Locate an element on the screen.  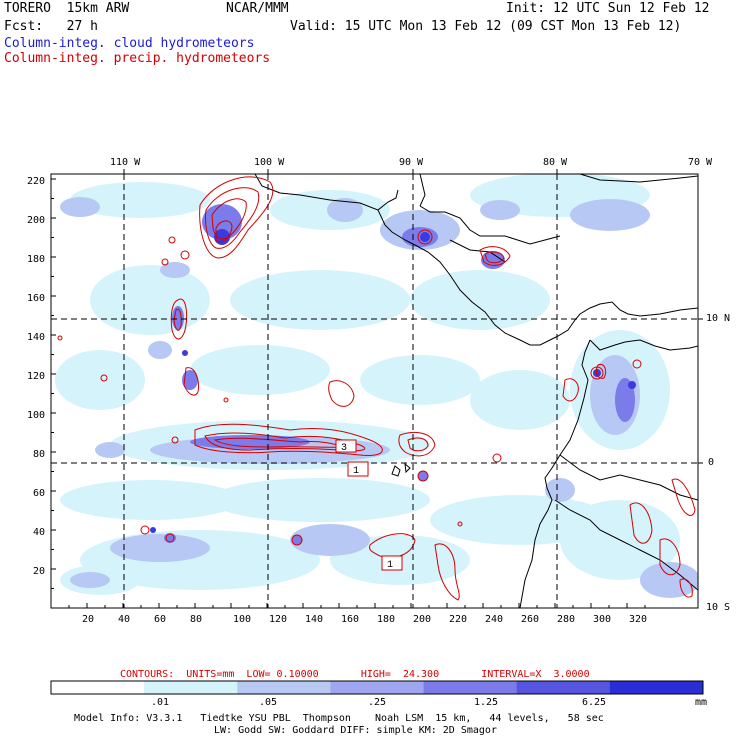
lon-label-110w: 110 W is located at coordinates (125, 162).